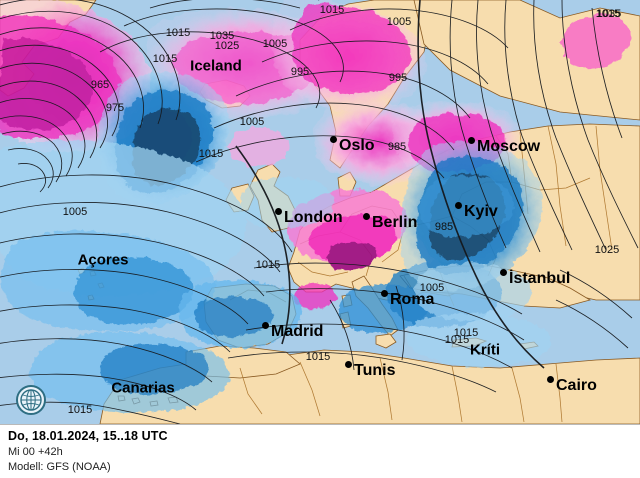 Image resolution: width=640 pixels, height=478 pixels. I want to click on region-label: Iceland, so click(216, 66).